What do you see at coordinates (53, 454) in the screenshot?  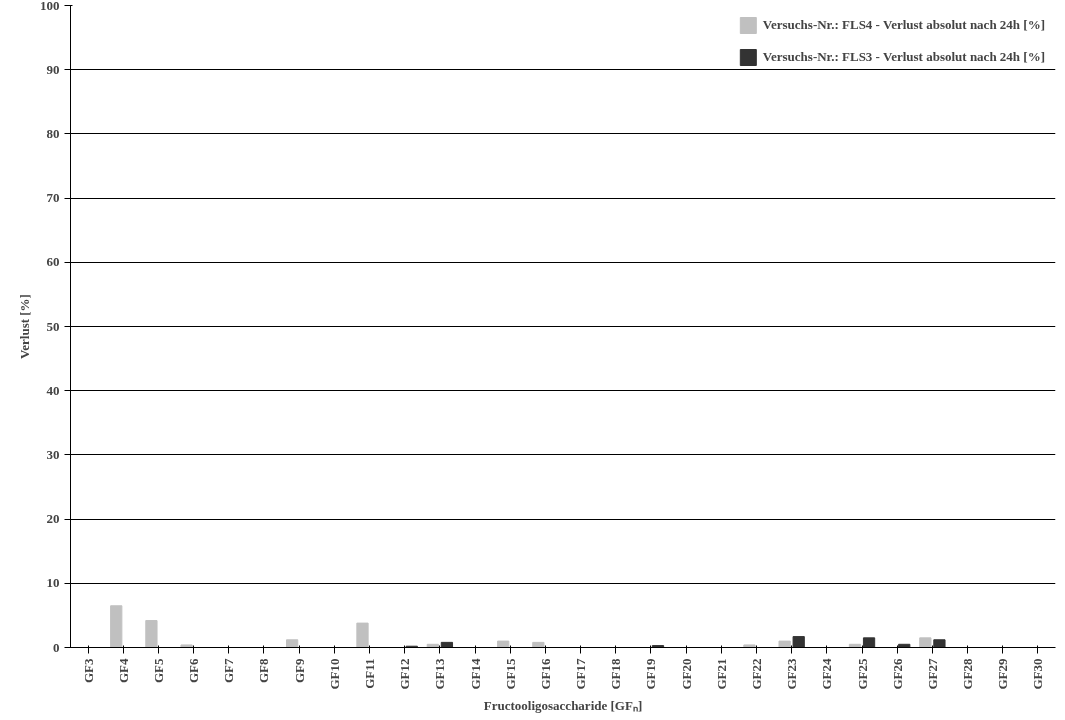 I see `y-tick-label: 30` at bounding box center [53, 454].